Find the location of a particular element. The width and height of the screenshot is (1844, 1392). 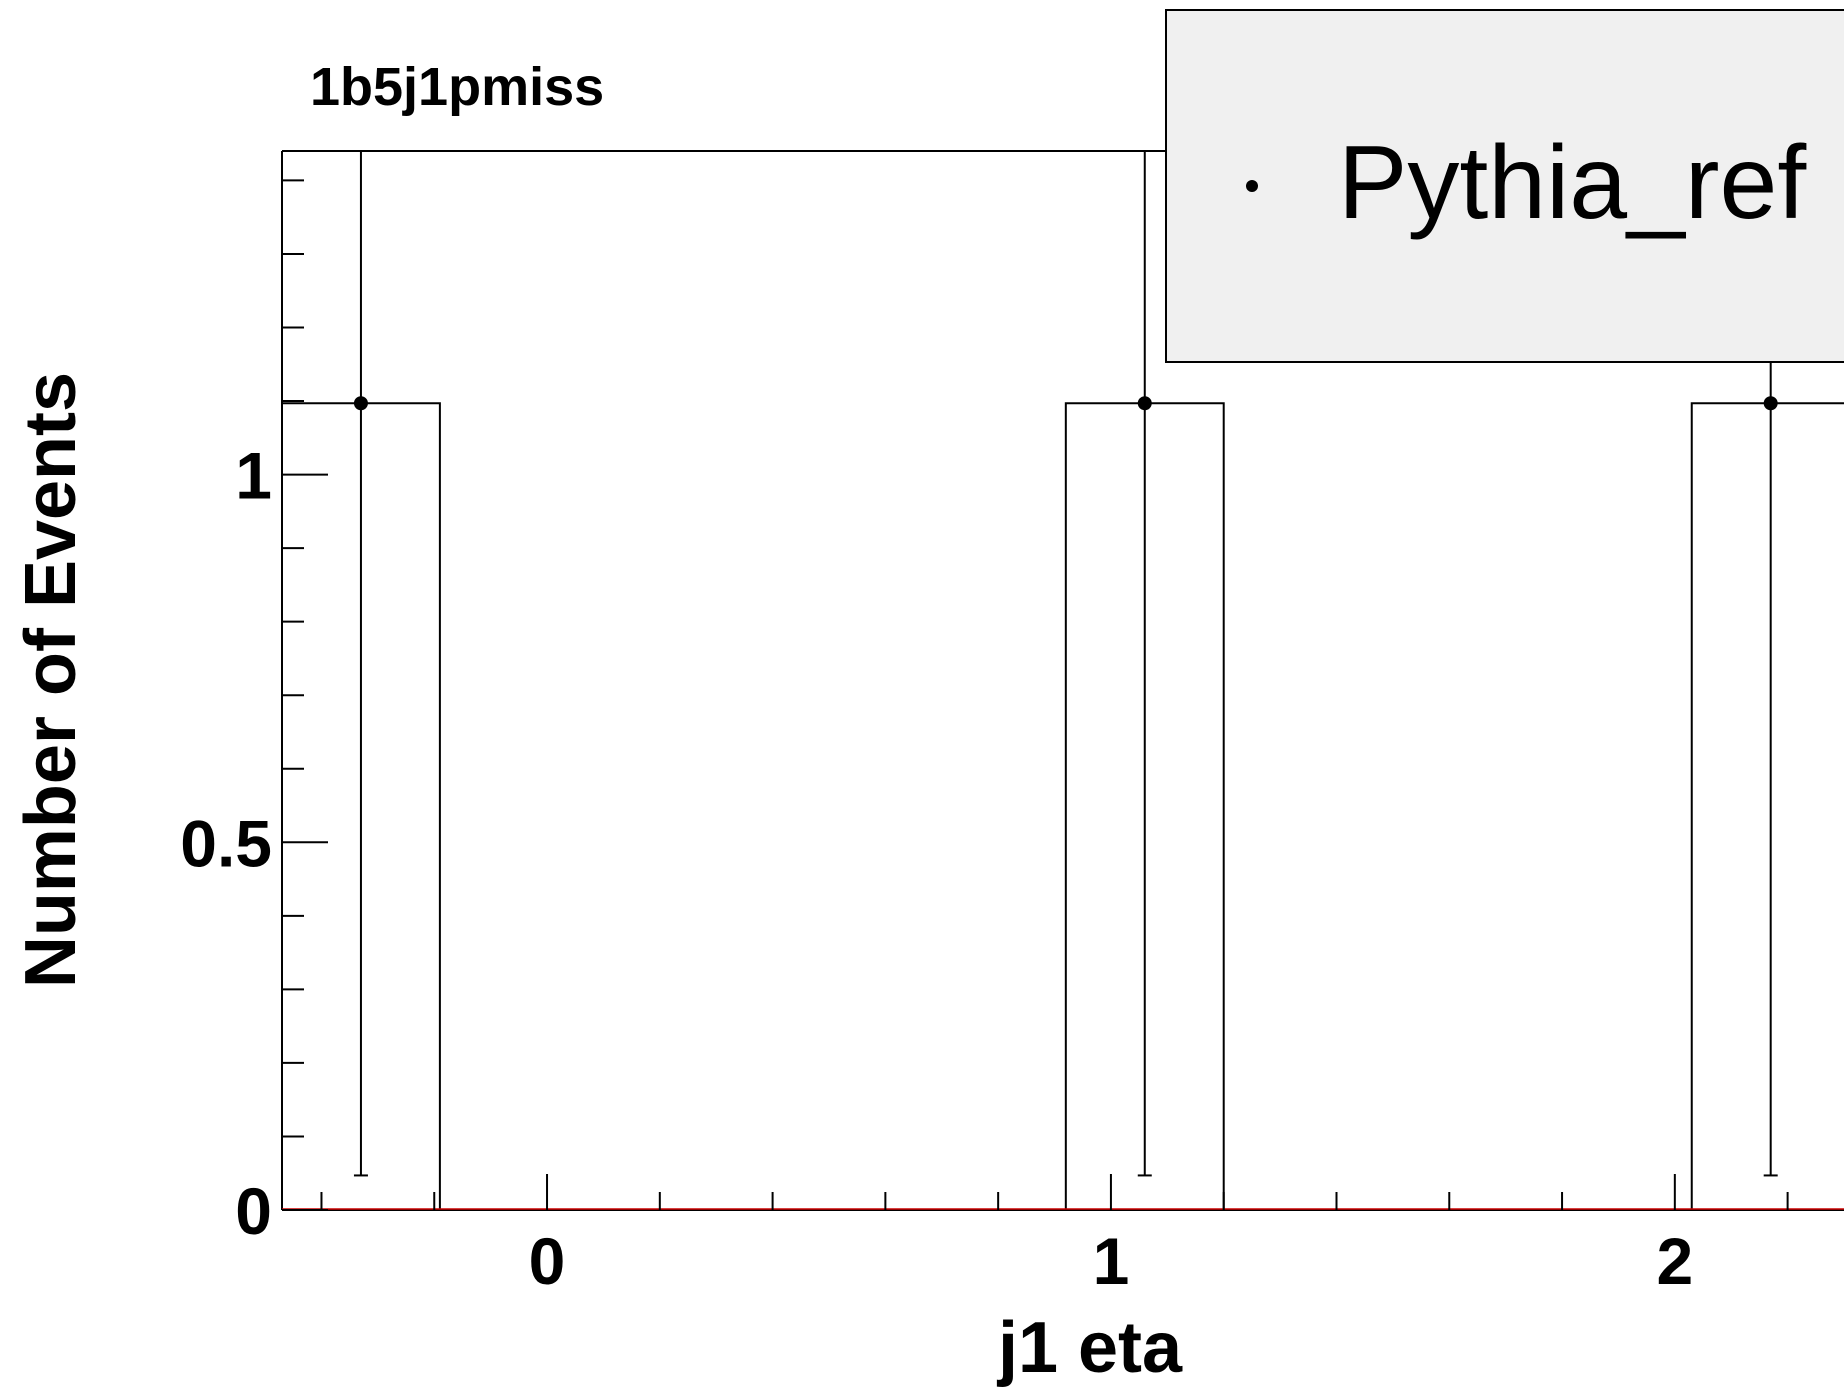

y-tick-label: 1 is located at coordinates (253, 476).